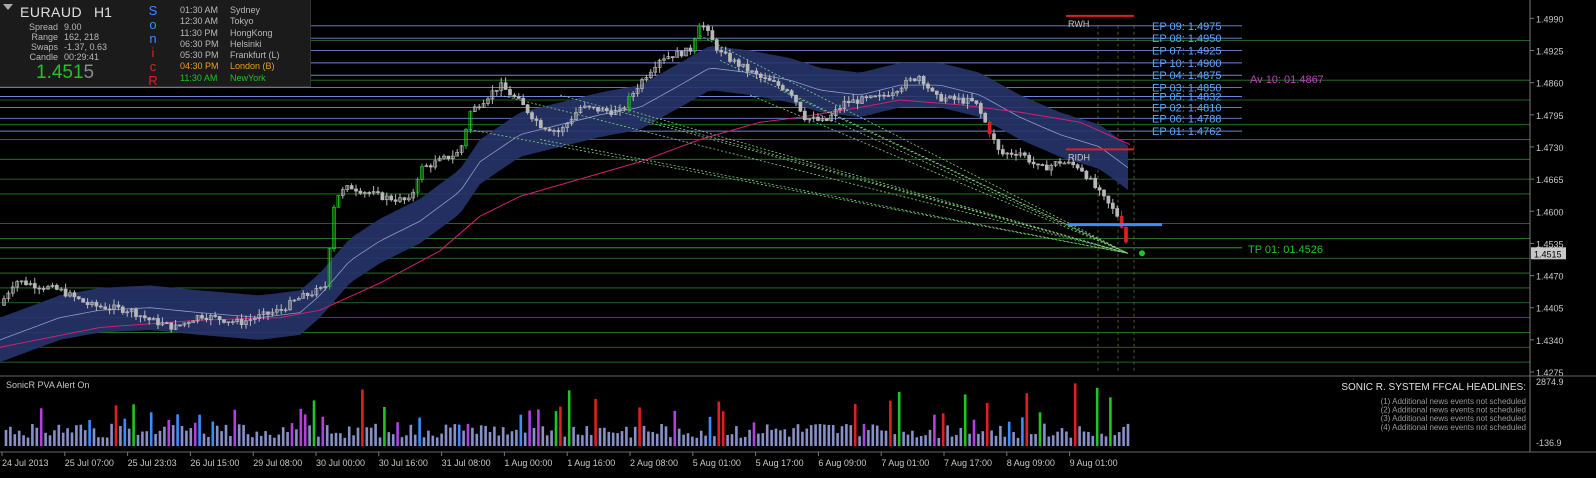  What do you see at coordinates (47, 385) in the screenshot?
I see `volume-label: SonicR PVA Alert On` at bounding box center [47, 385].